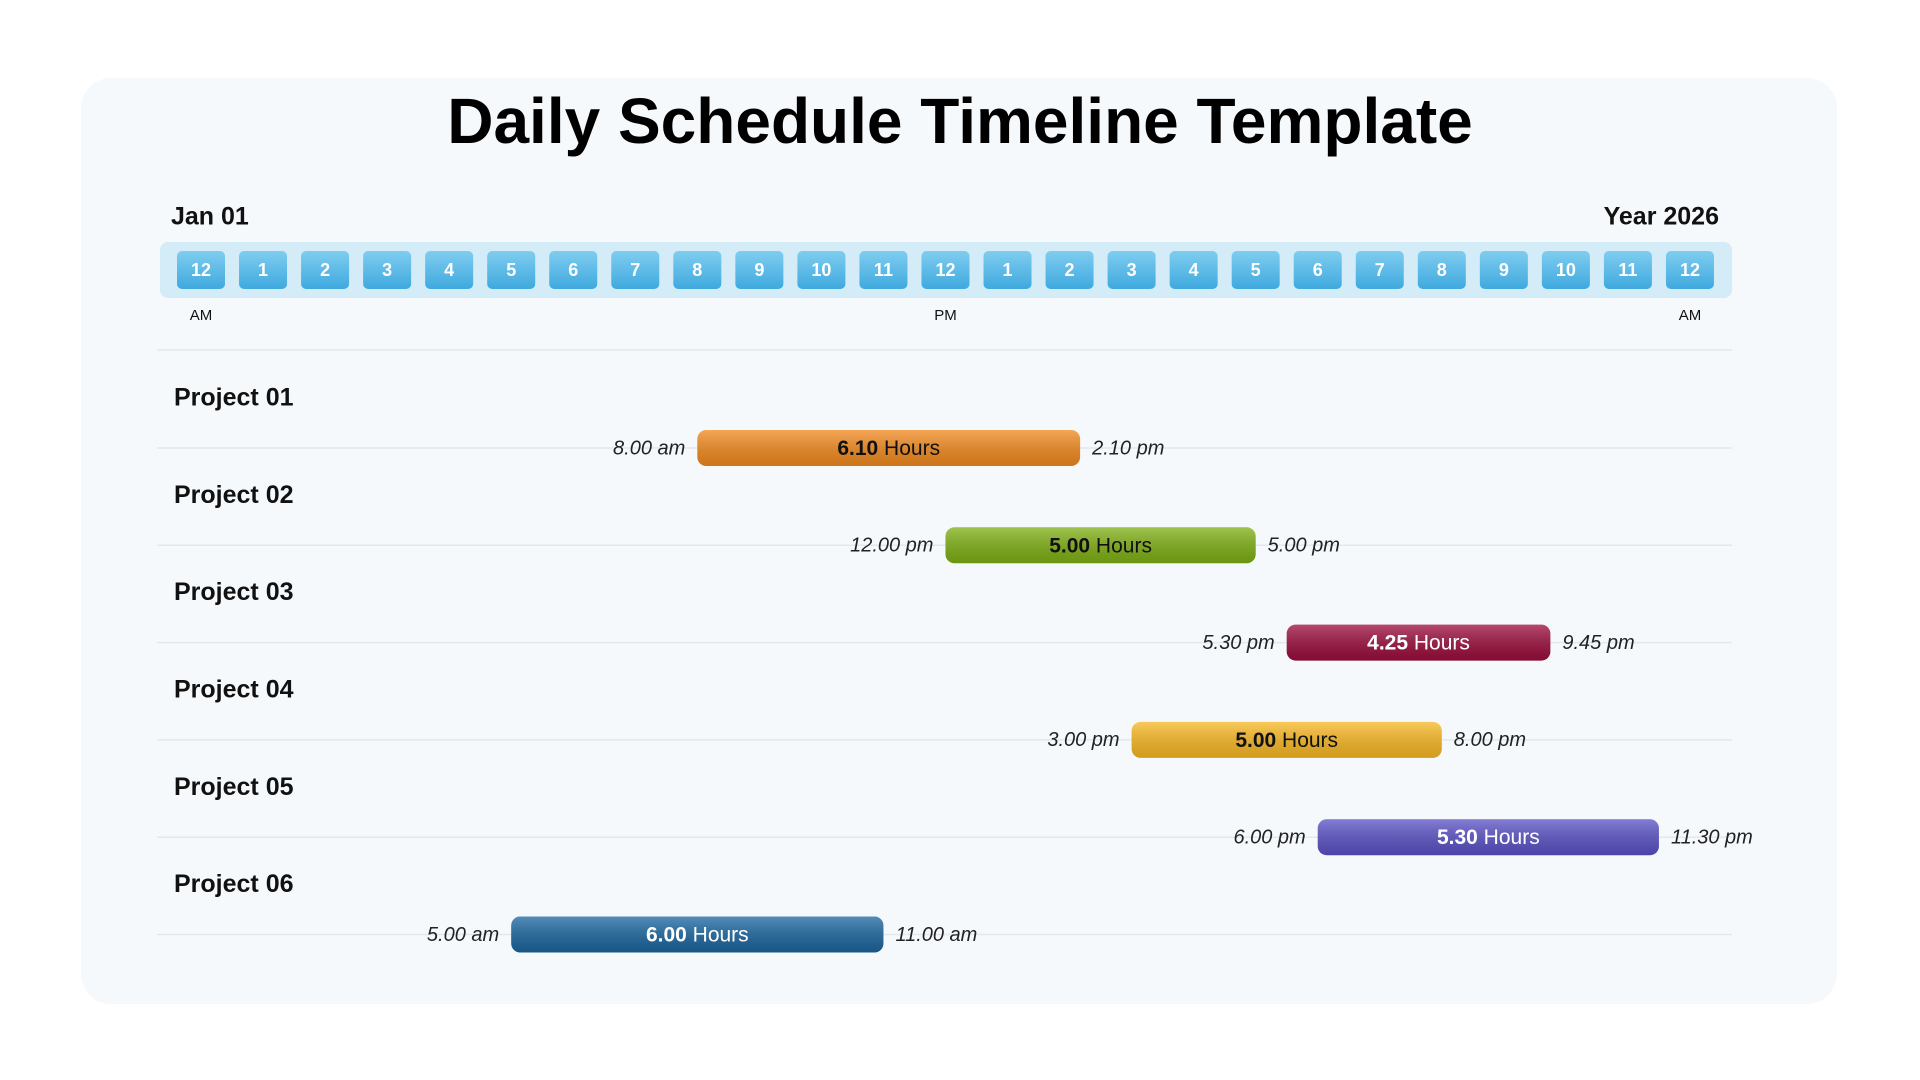  What do you see at coordinates (1269, 837) in the screenshot?
I see `start-time: 6.00 pm` at bounding box center [1269, 837].